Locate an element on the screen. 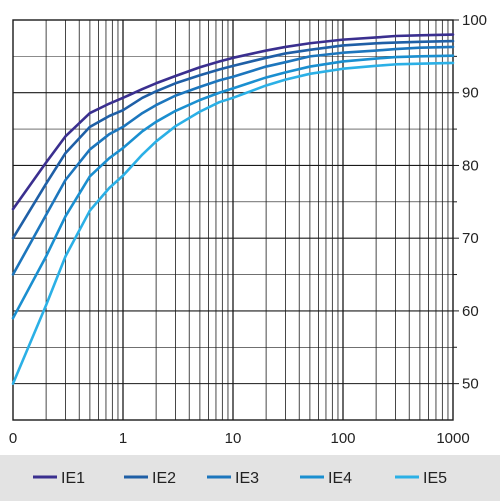  x-tick-label: 1 is located at coordinates (123, 438).